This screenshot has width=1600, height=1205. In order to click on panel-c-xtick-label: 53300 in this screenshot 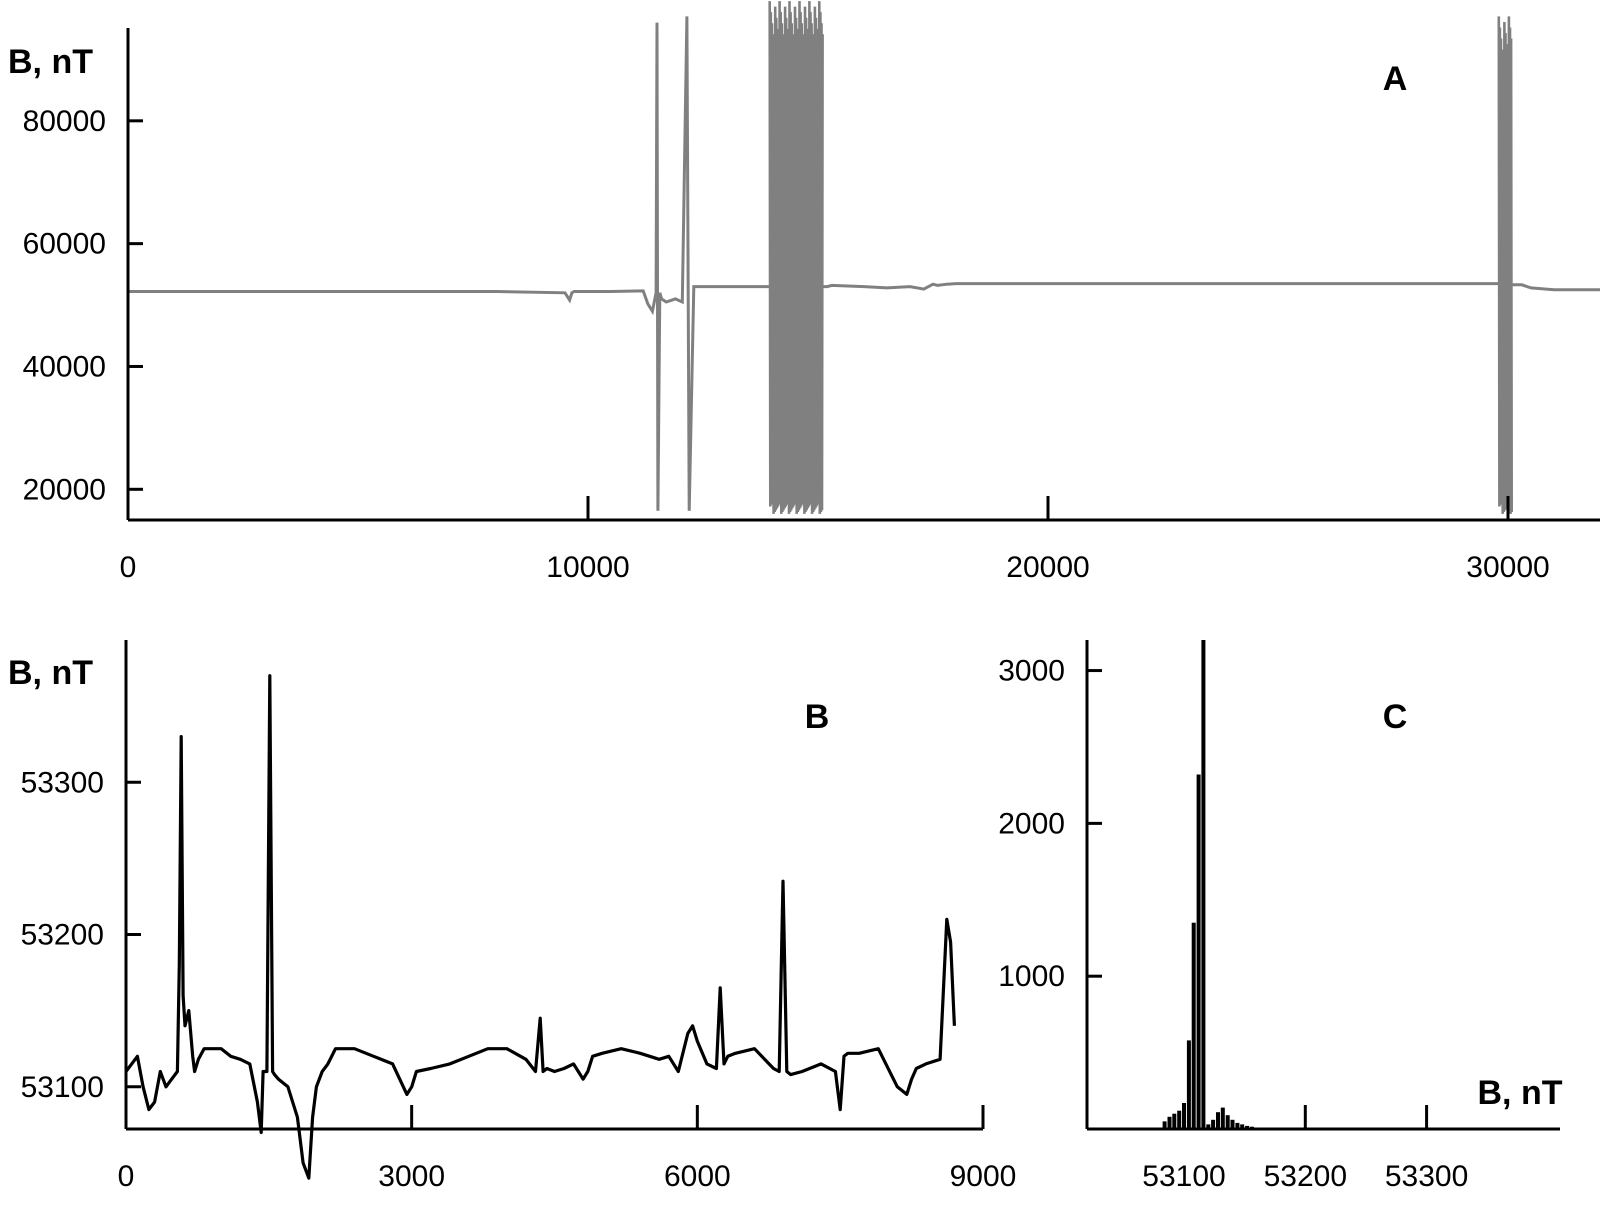, I will do `click(1426, 1176)`.